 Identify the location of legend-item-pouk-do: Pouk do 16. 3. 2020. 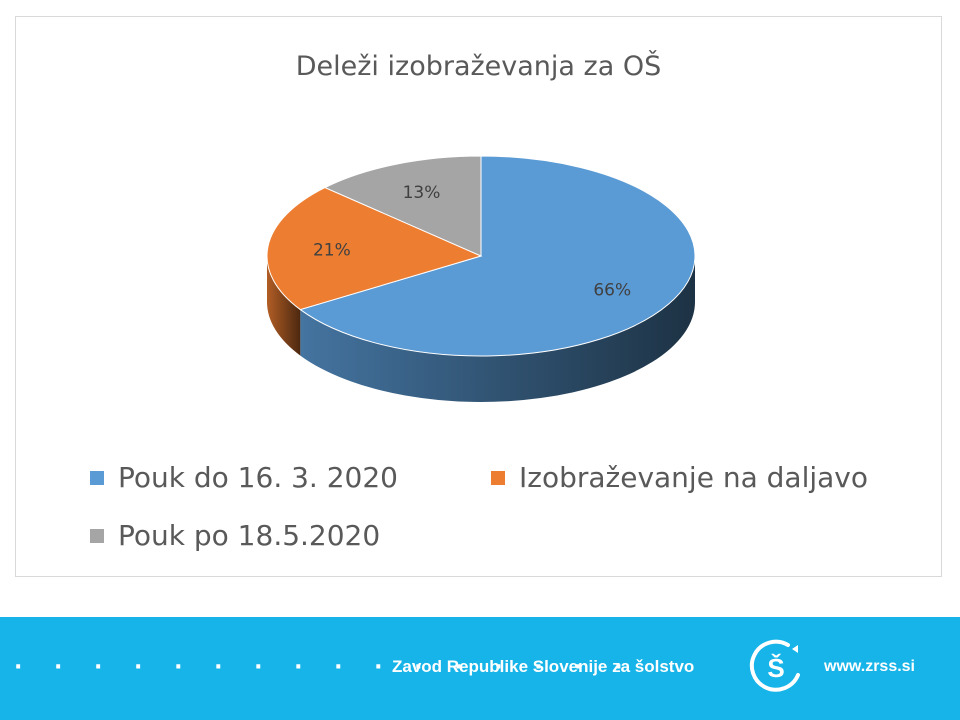
(244, 477).